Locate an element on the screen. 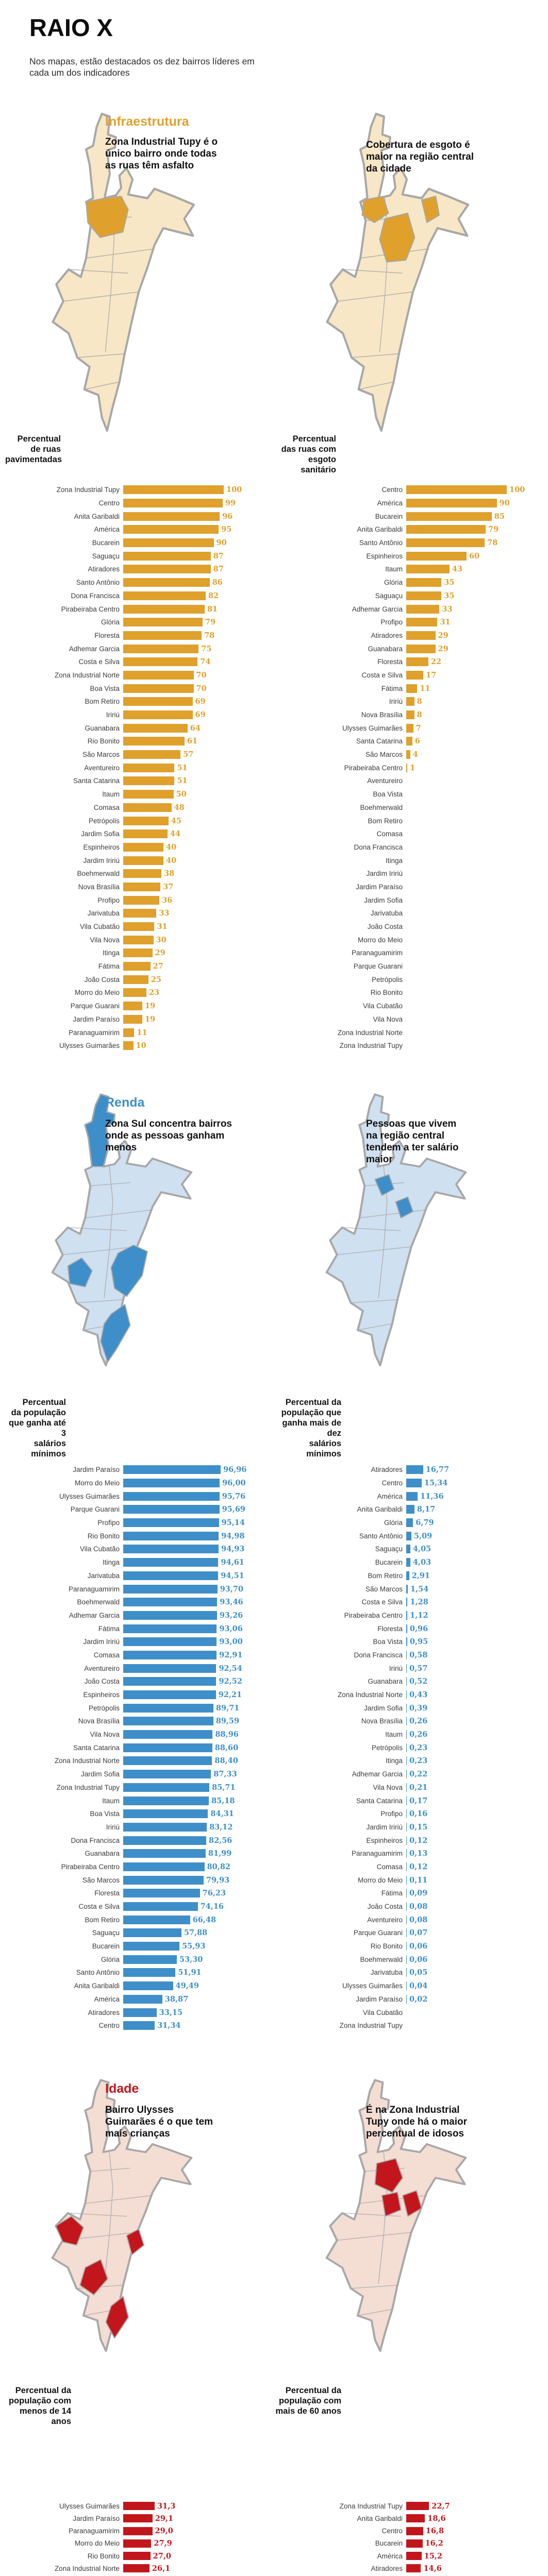 Image resolution: width=548 pixels, height=2576 pixels. caption-line: ganha mais de dez is located at coordinates (311, 1428).